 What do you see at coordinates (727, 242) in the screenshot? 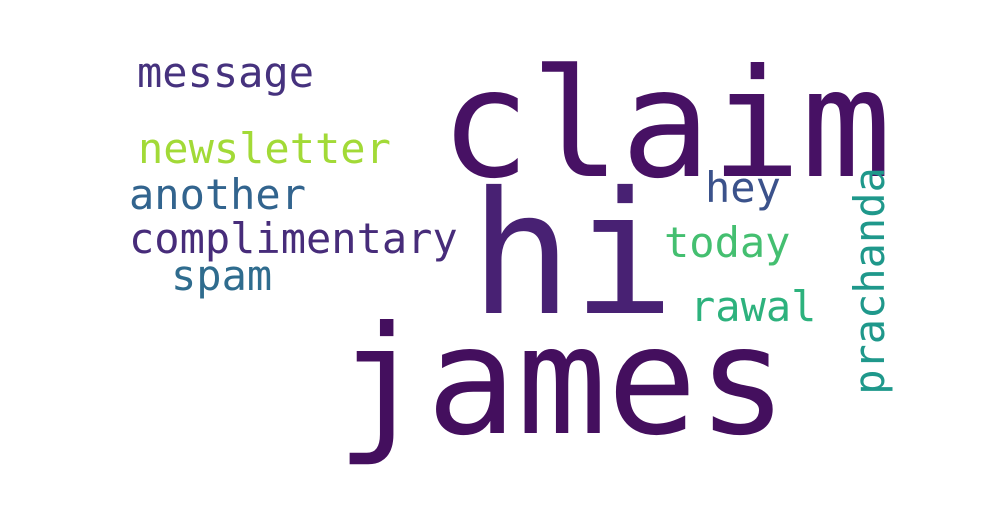
I see `word-today: today` at bounding box center [727, 242].